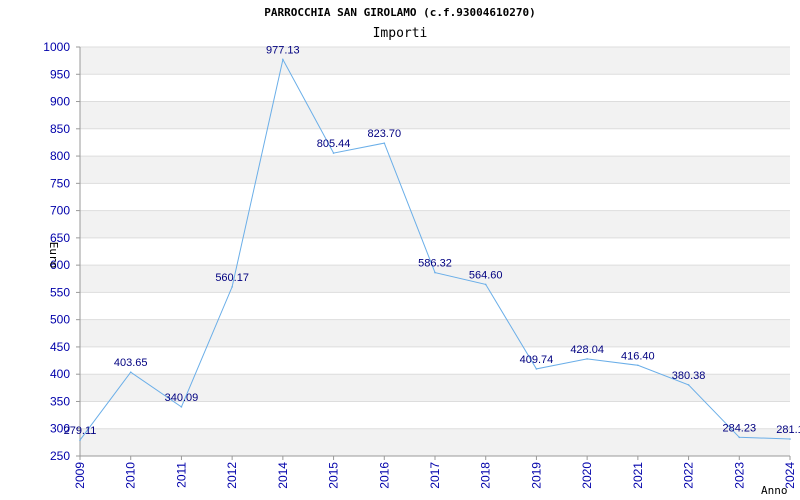  What do you see at coordinates (60, 401) in the screenshot?
I see `y-tick-label: 350` at bounding box center [60, 401].